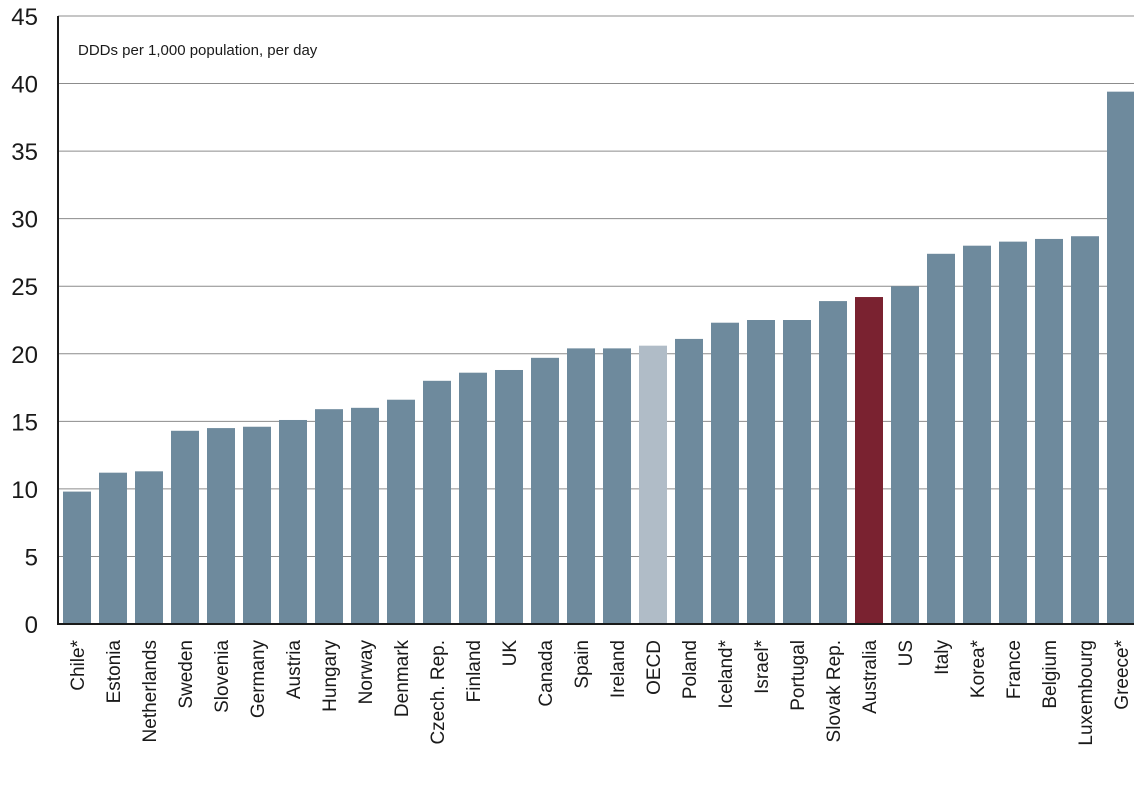 This screenshot has height=788, width=1134. Describe the element at coordinates (24, 220) in the screenshot. I see `y-tick-label: 30` at that location.